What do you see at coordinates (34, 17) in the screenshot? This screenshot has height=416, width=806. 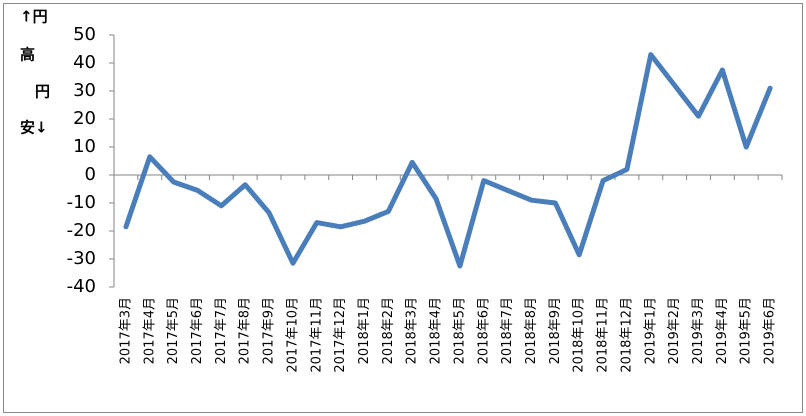 I see `y-axis-label: ↑円` at bounding box center [34, 17].